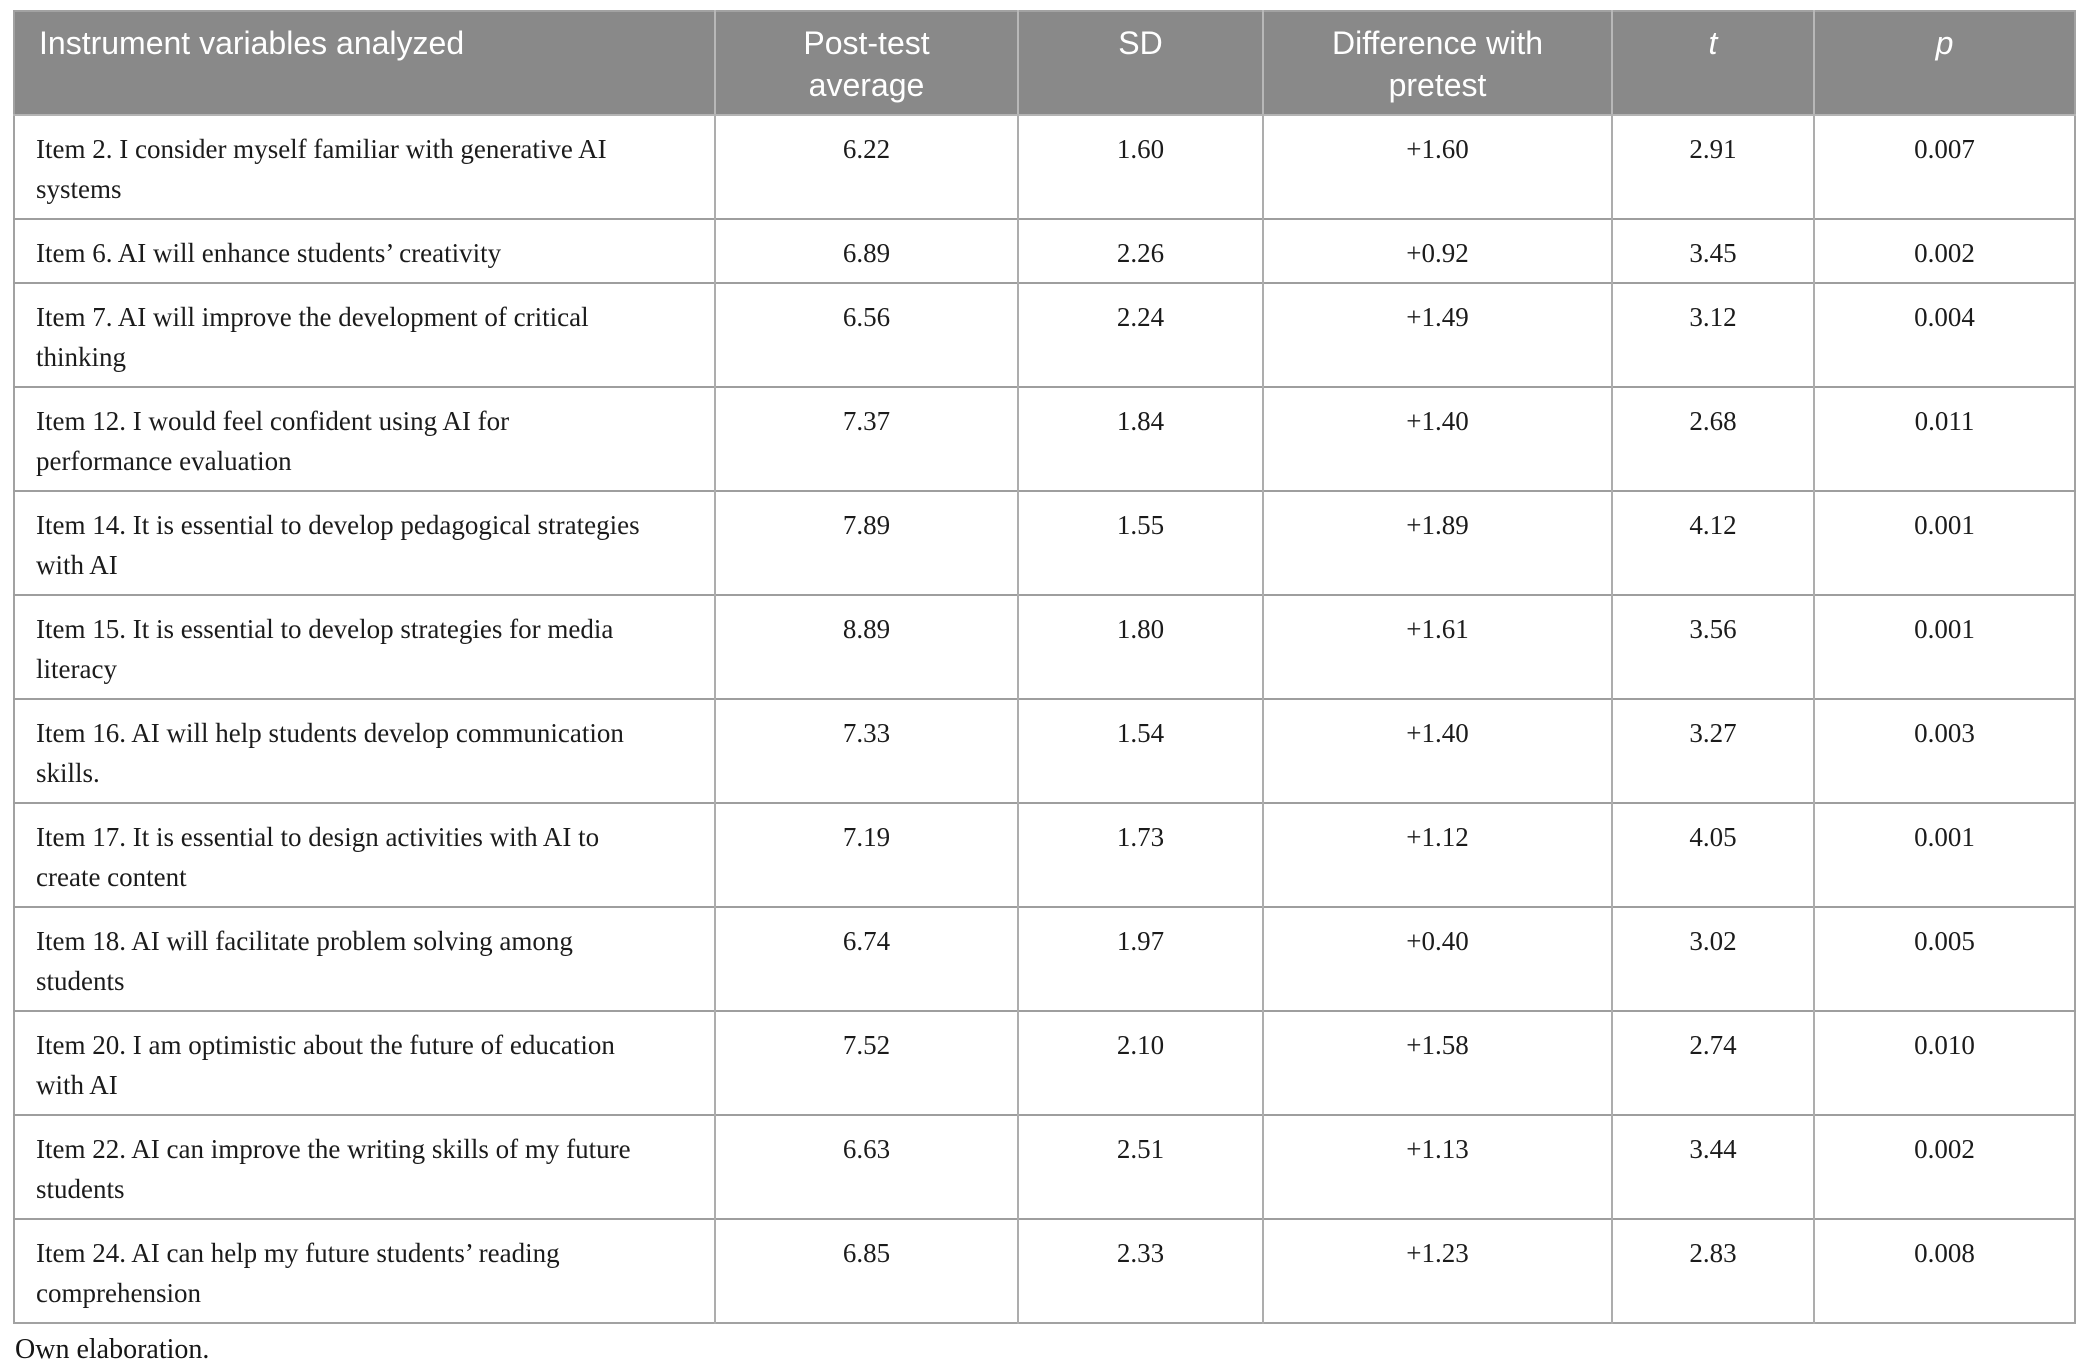 This screenshot has width=2084, height=1372. What do you see at coordinates (1140, 1062) in the screenshot?
I see `sd-cell: 2.10` at bounding box center [1140, 1062].